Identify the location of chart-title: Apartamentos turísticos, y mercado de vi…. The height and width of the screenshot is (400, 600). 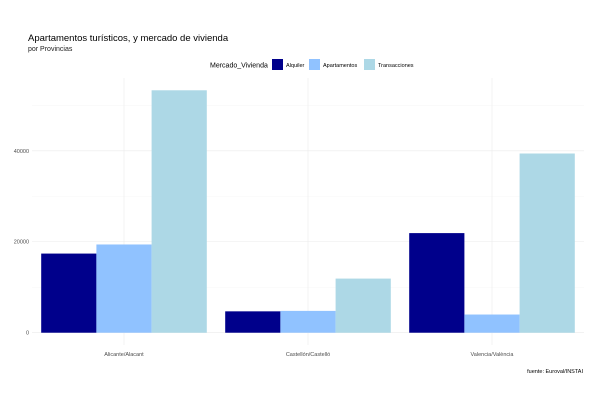
(128, 38).